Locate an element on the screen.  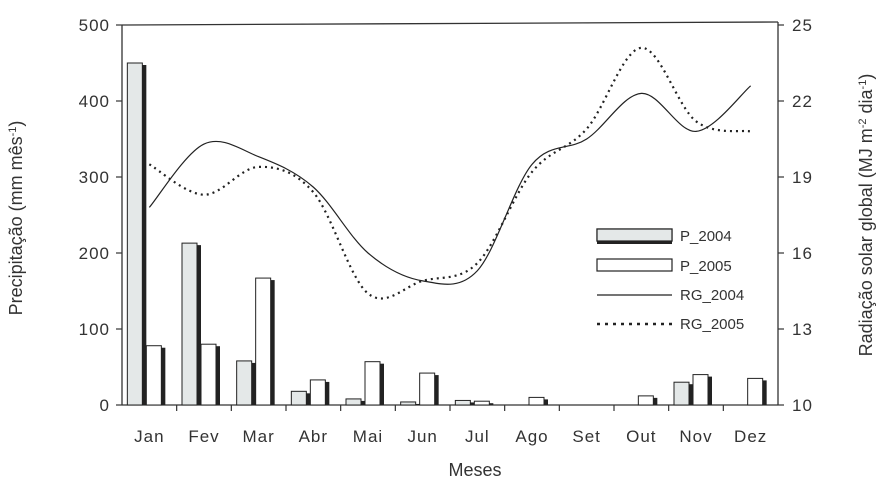
legend-label-p2005: P_2005 is located at coordinates (706, 266).